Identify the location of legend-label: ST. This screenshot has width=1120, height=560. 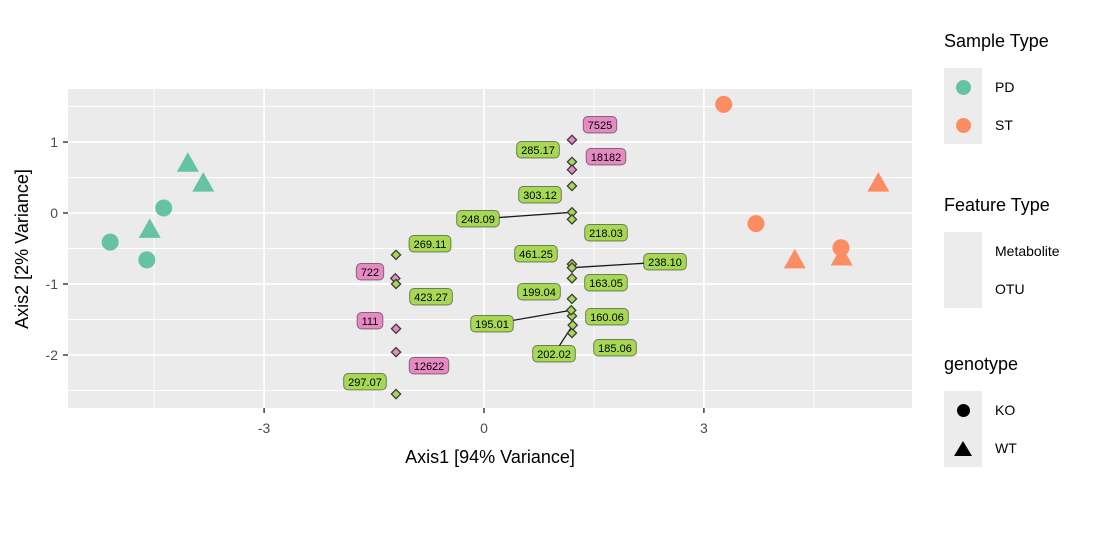
(1004, 125).